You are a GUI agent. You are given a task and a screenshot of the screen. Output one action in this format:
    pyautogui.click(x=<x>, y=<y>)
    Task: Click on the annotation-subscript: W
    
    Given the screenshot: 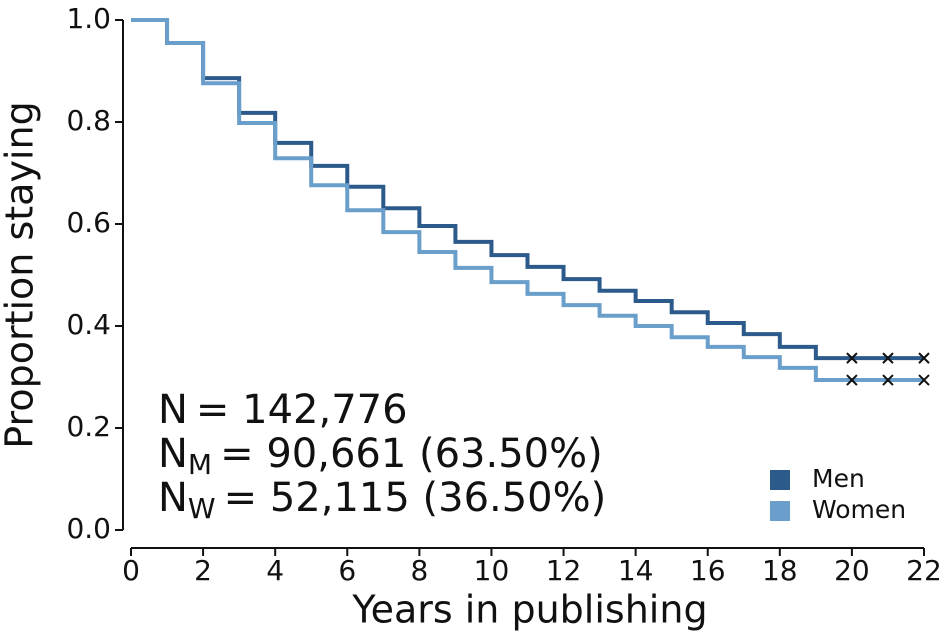 What is the action you would take?
    pyautogui.click(x=202, y=508)
    